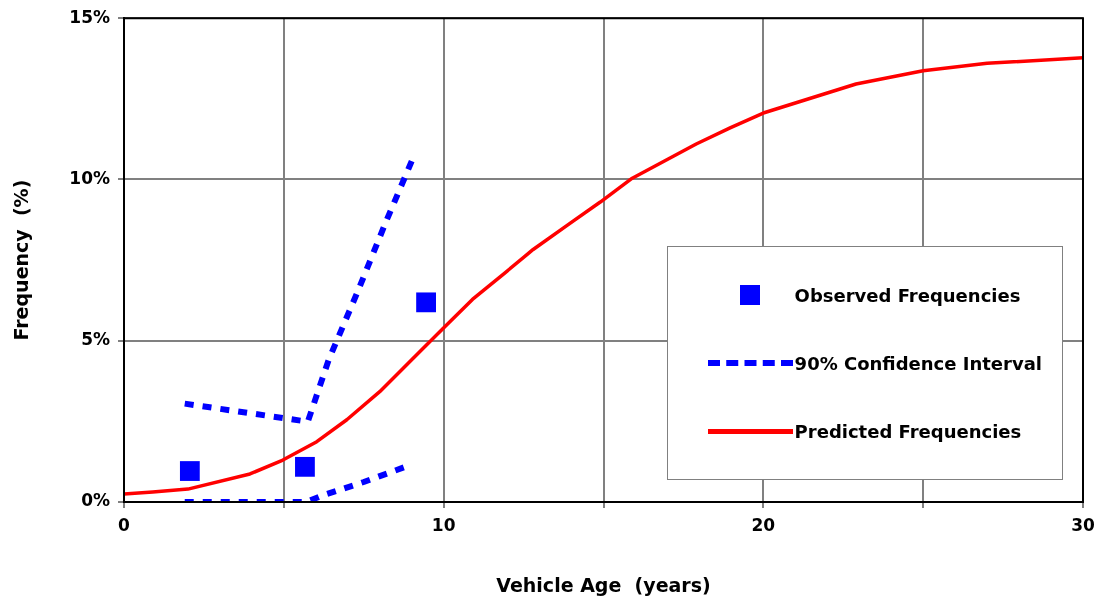  I want to click on y-tick-label: 15%, so click(89, 16).